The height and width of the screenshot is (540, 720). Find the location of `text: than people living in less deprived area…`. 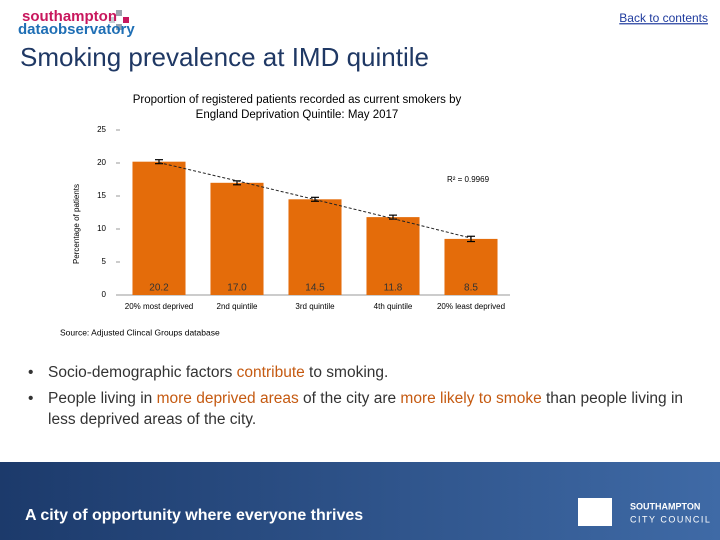

text: than people living in less deprived area… is located at coordinates (366, 409).